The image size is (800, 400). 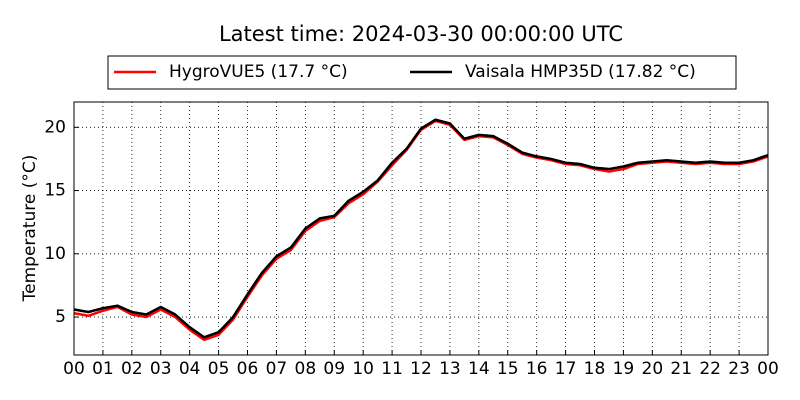 I want to click on x-tick-label: 03, so click(x=161, y=369).